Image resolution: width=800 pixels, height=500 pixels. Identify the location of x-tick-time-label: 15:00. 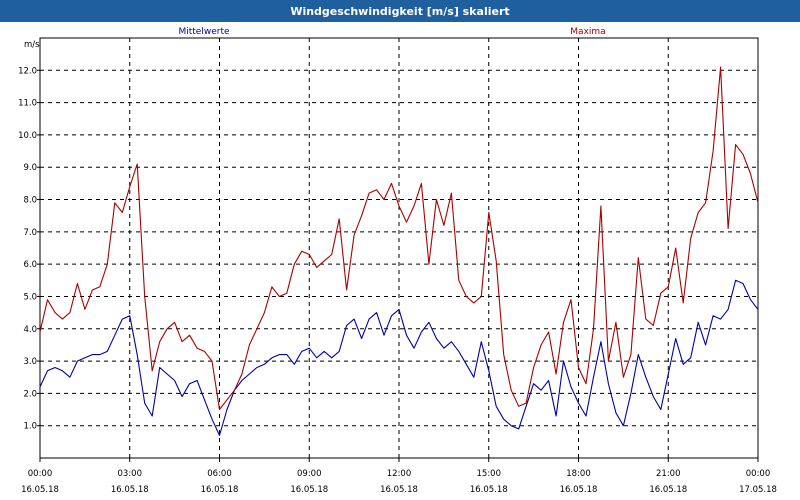
(489, 474).